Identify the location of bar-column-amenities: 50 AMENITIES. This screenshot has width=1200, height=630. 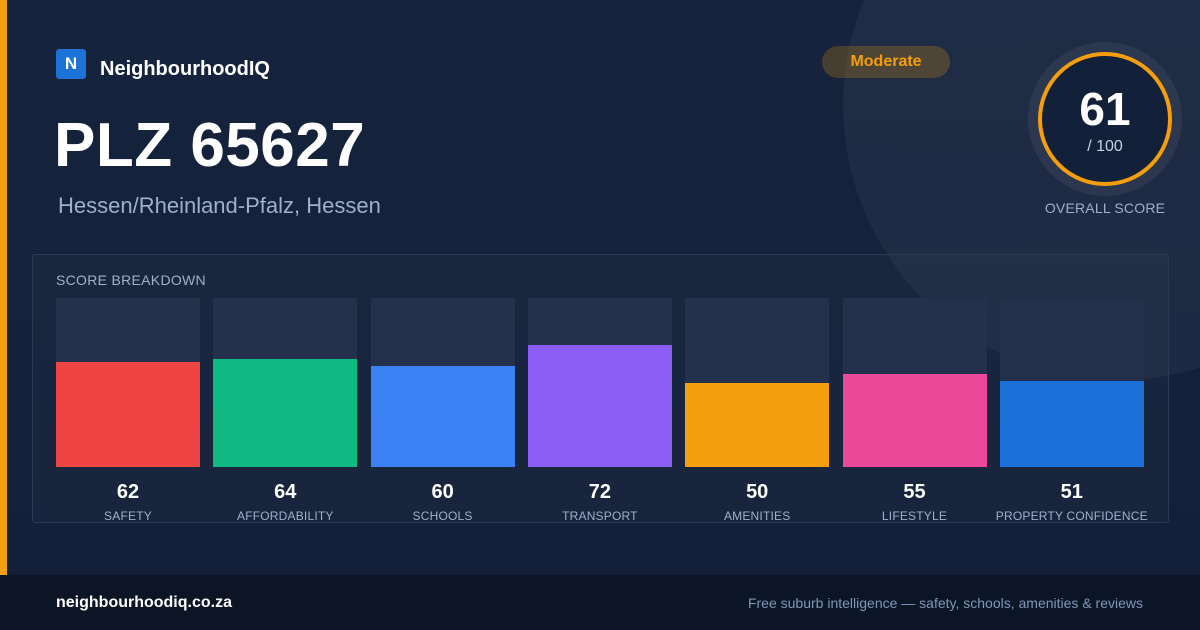
(757, 411).